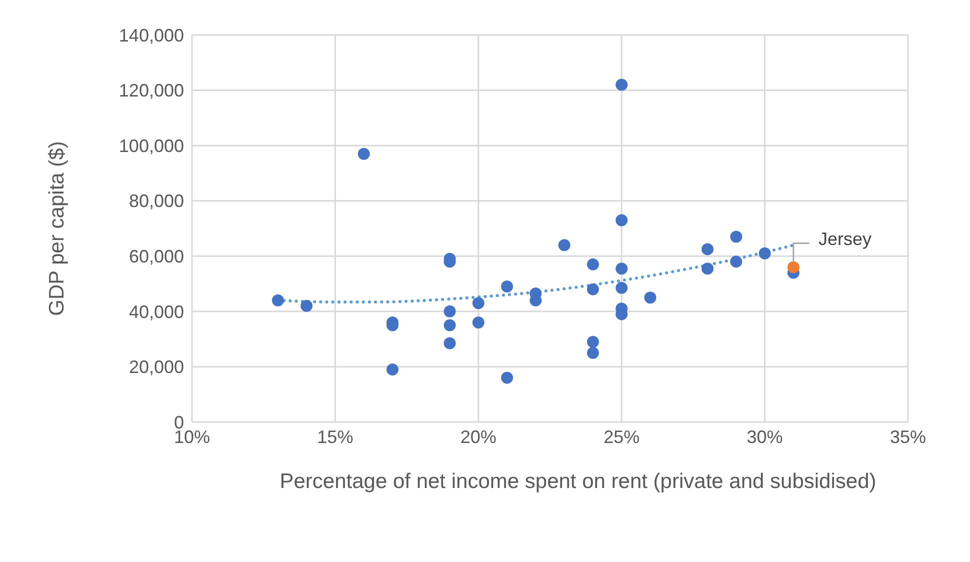  Describe the element at coordinates (578, 482) in the screenshot. I see `x-axis-title: Percentage of net income spent on rent (private and subsidised)` at that location.